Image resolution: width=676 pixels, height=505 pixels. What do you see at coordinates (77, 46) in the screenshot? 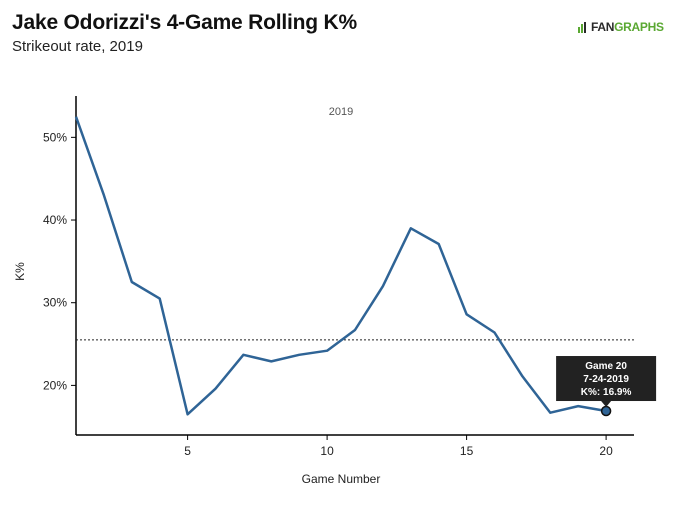
I see `chart-subtitle: Strikeout rate, 2019` at bounding box center [77, 46].